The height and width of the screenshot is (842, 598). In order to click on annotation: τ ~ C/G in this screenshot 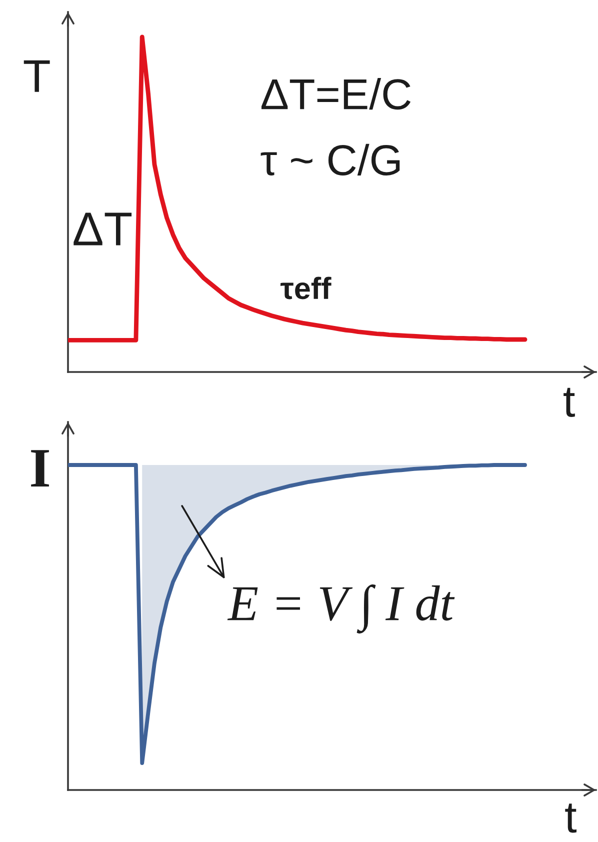, I will do `click(330, 160)`.